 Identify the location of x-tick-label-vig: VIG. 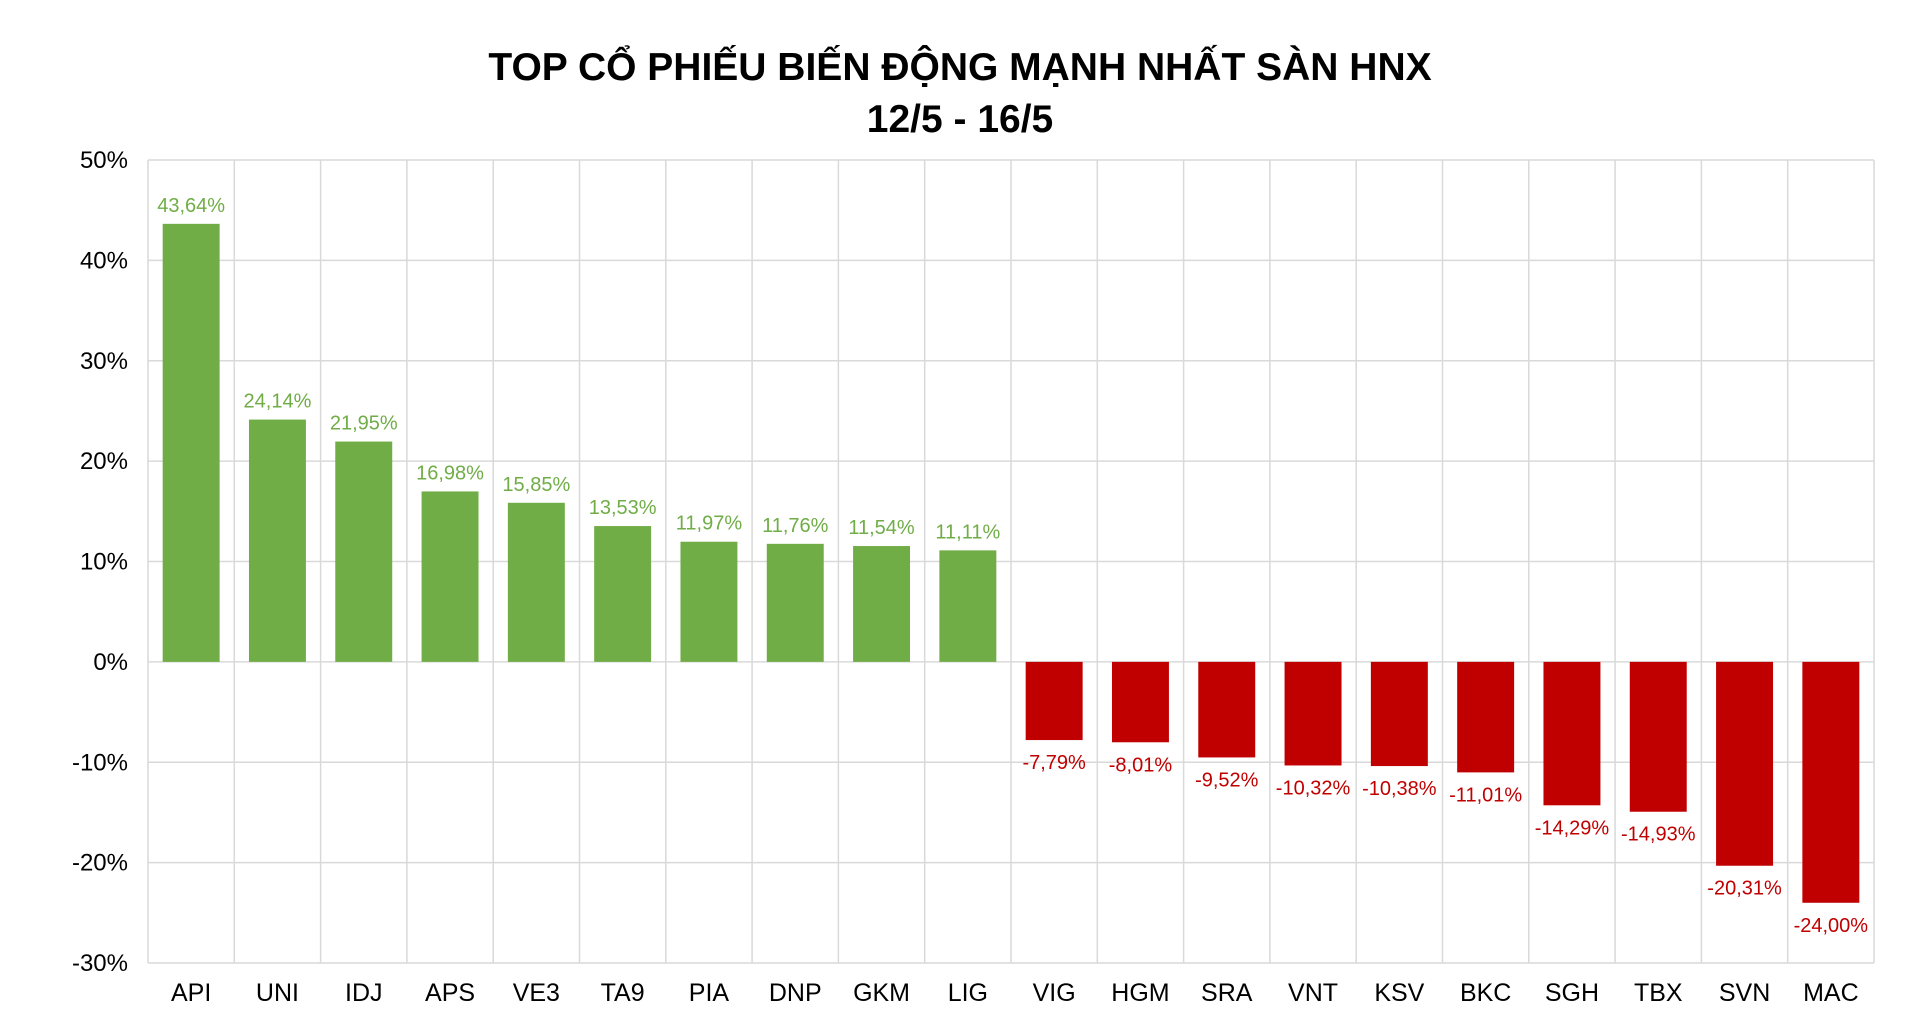
(1054, 993).